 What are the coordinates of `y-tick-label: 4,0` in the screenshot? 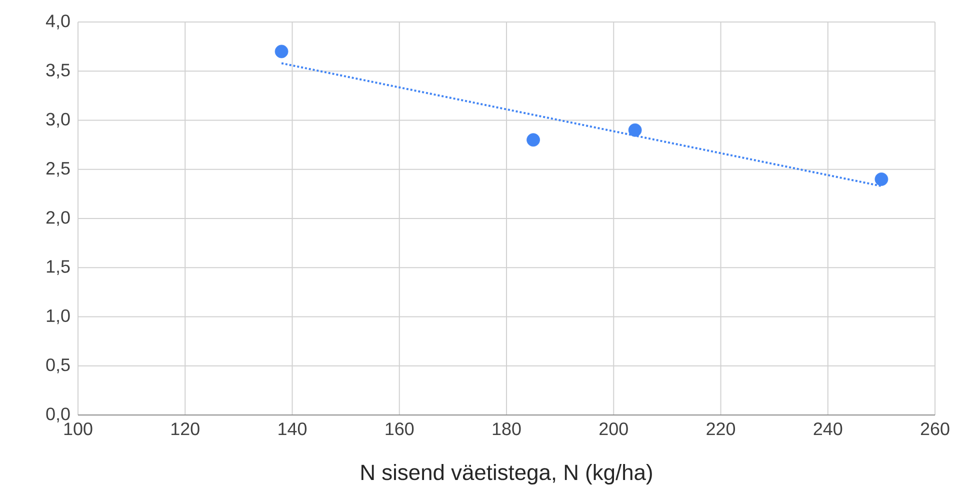 It's located at (58, 22).